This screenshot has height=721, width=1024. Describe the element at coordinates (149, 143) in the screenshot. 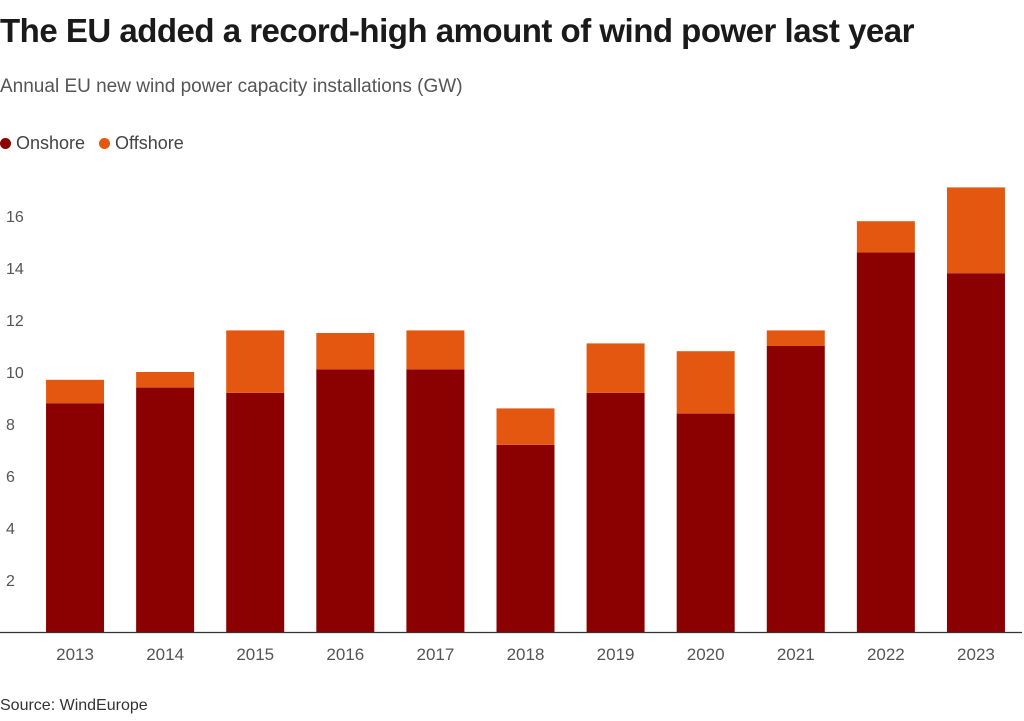

I see `legend-label-offshore: Offshore` at that location.